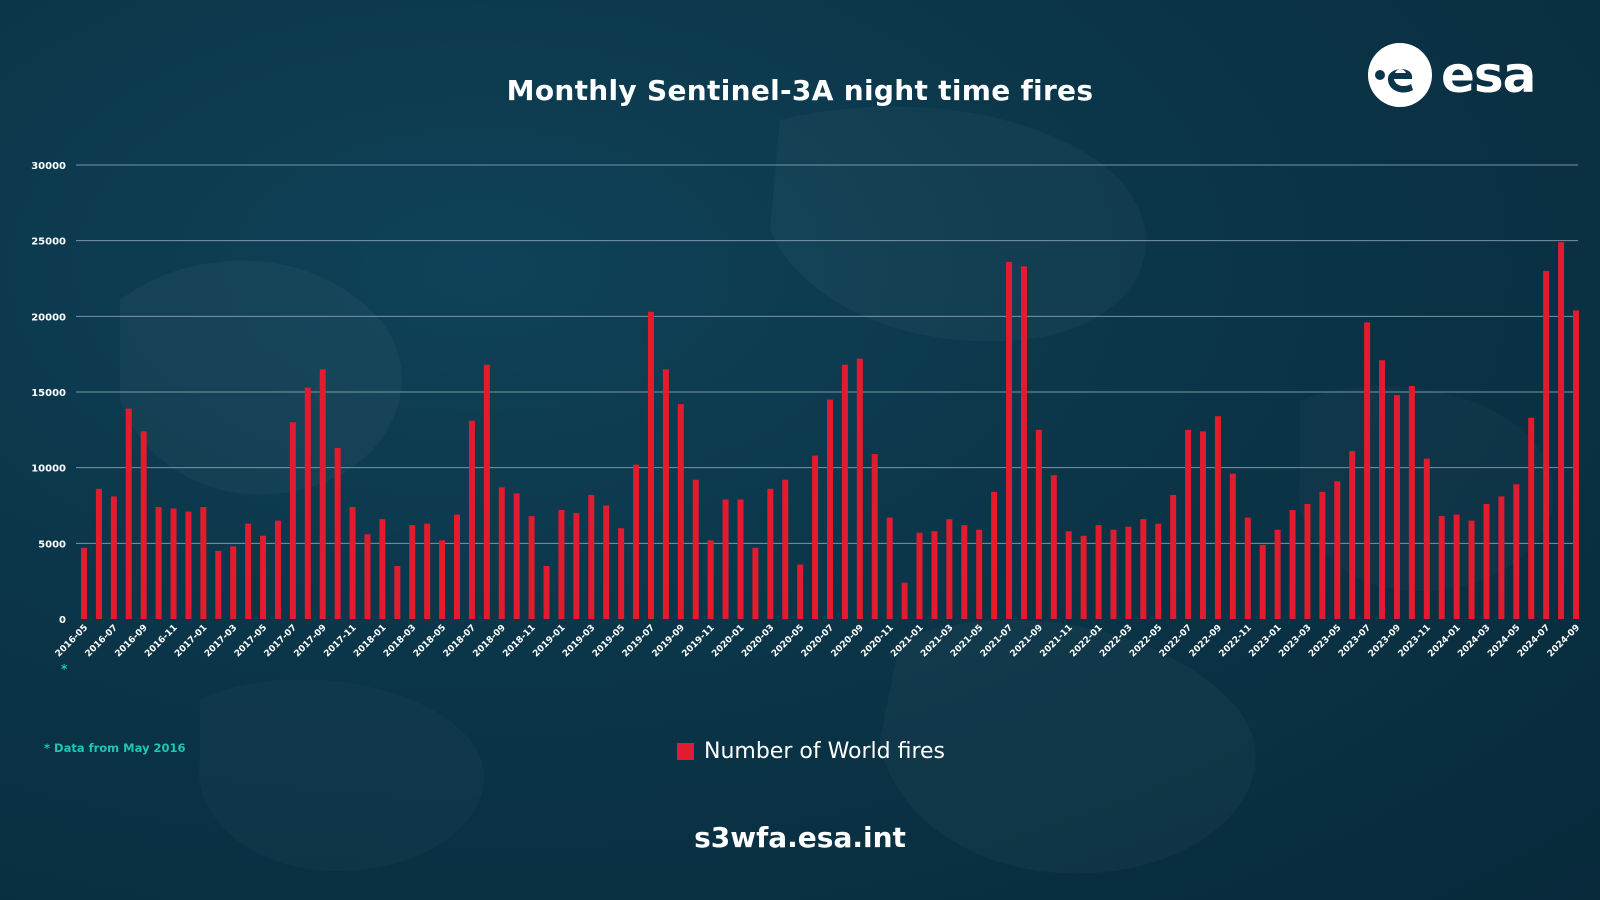  What do you see at coordinates (62, 620) in the screenshot?
I see `y-tick-label: 0` at bounding box center [62, 620].